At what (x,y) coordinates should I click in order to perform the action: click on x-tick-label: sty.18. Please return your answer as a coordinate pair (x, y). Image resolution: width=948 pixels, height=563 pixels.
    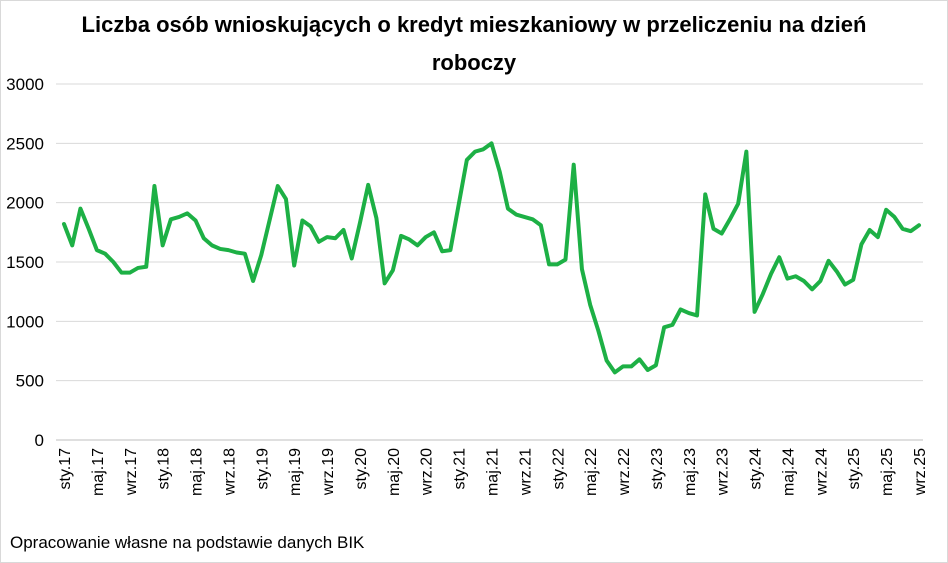
    Looking at the image, I should click on (164, 469).